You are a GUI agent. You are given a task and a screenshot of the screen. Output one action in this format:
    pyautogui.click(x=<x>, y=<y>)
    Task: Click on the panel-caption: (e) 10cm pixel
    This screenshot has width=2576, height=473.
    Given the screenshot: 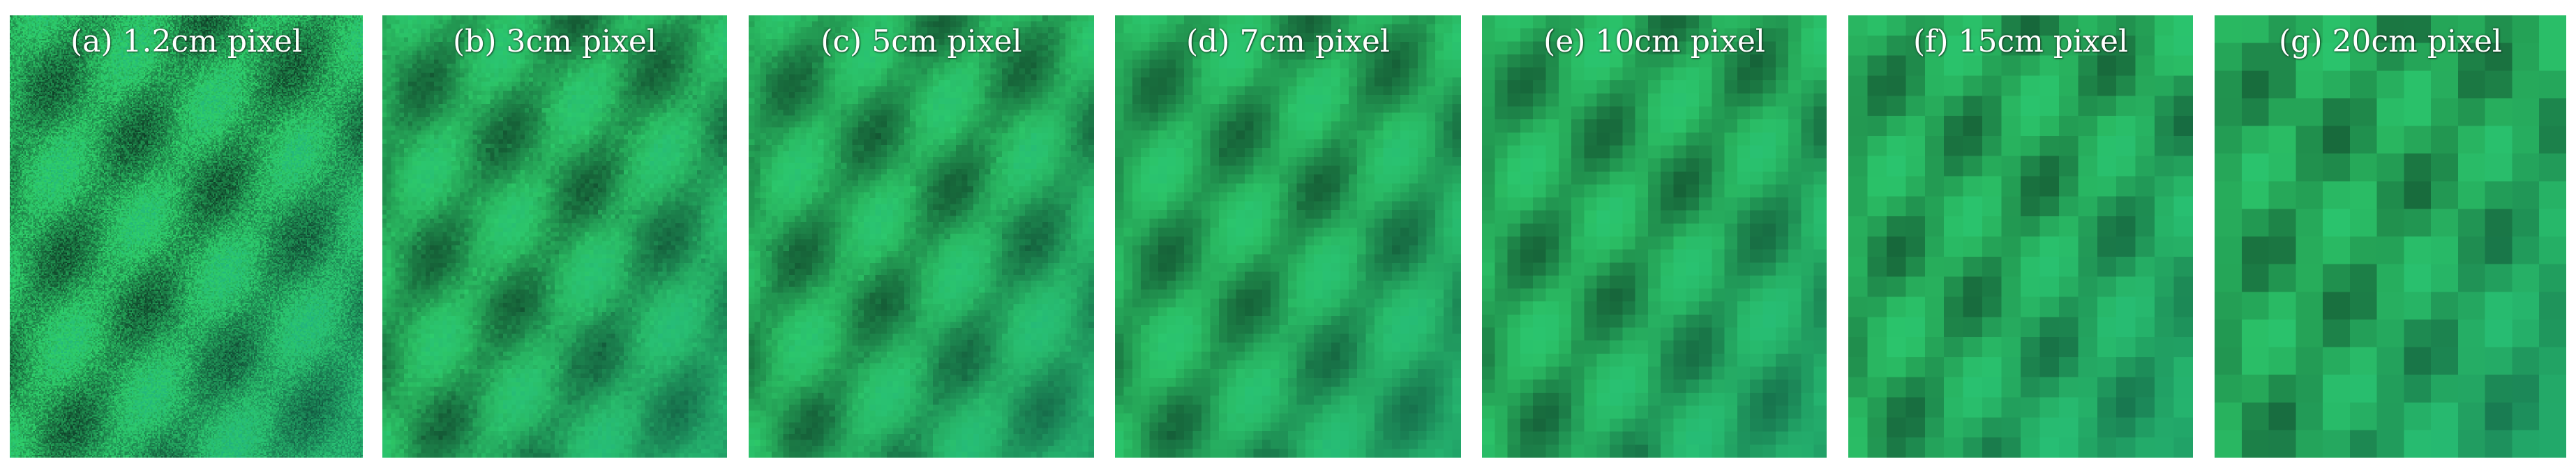 What is the action you would take?
    pyautogui.click(x=1654, y=41)
    